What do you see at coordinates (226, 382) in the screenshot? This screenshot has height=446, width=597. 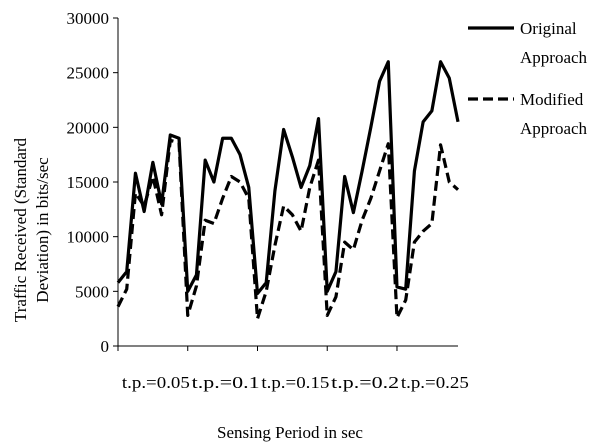 I see `x-group-label-1: t.p.=0.1` at bounding box center [226, 382].